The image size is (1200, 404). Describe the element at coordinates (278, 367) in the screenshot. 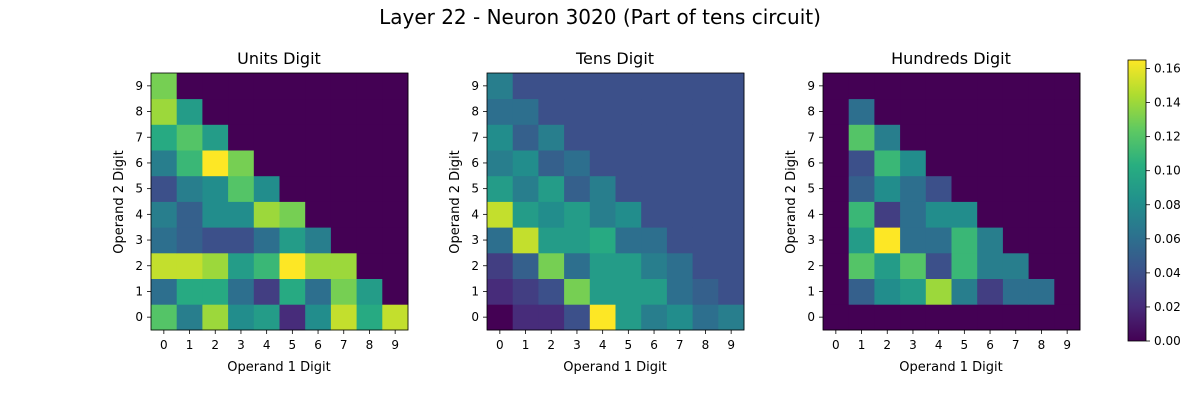

I see `xlabel-units: Operand 1 Digit` at that location.